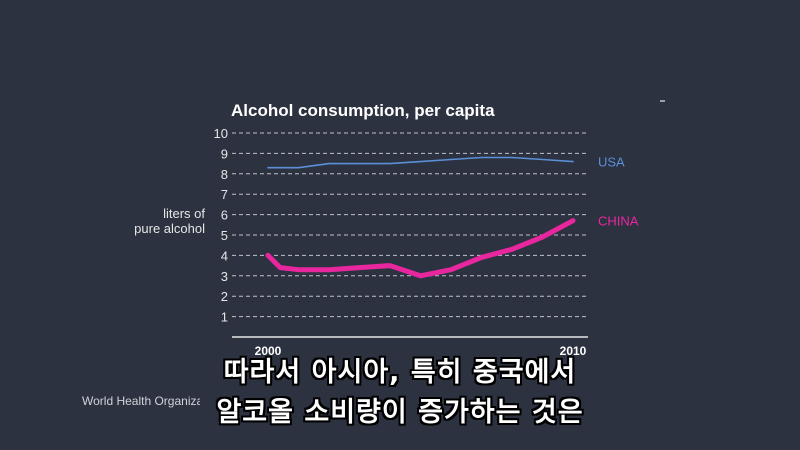  I want to click on y-tick-label-8: 8, so click(224, 174).